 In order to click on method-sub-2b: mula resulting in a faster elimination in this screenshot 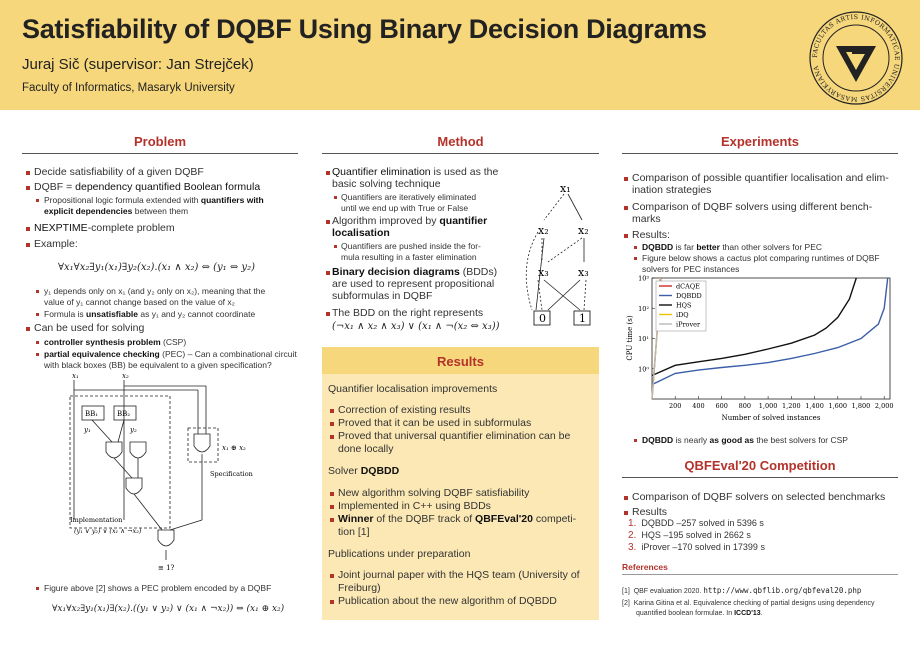, I will do `click(409, 257)`.